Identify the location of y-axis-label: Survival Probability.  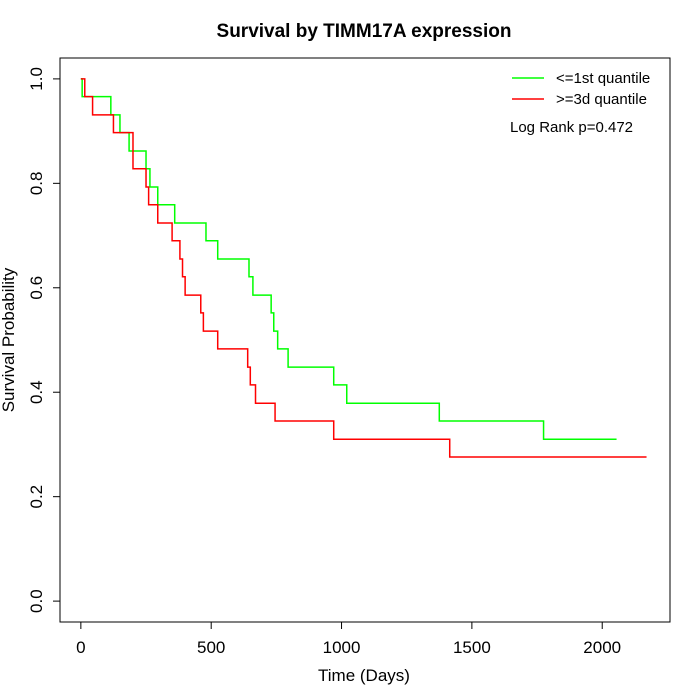
(9, 339).